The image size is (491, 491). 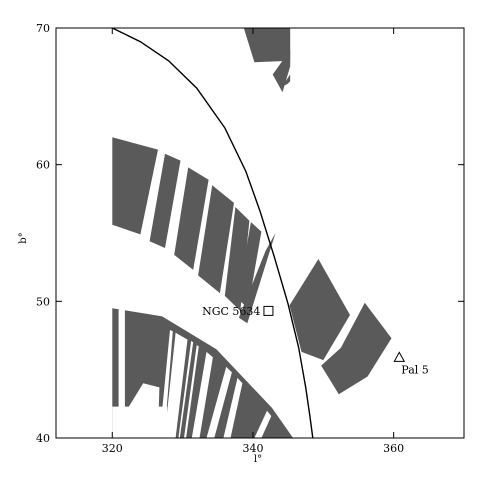 What do you see at coordinates (43, 28) in the screenshot?
I see `y-tick-label: 70` at bounding box center [43, 28].